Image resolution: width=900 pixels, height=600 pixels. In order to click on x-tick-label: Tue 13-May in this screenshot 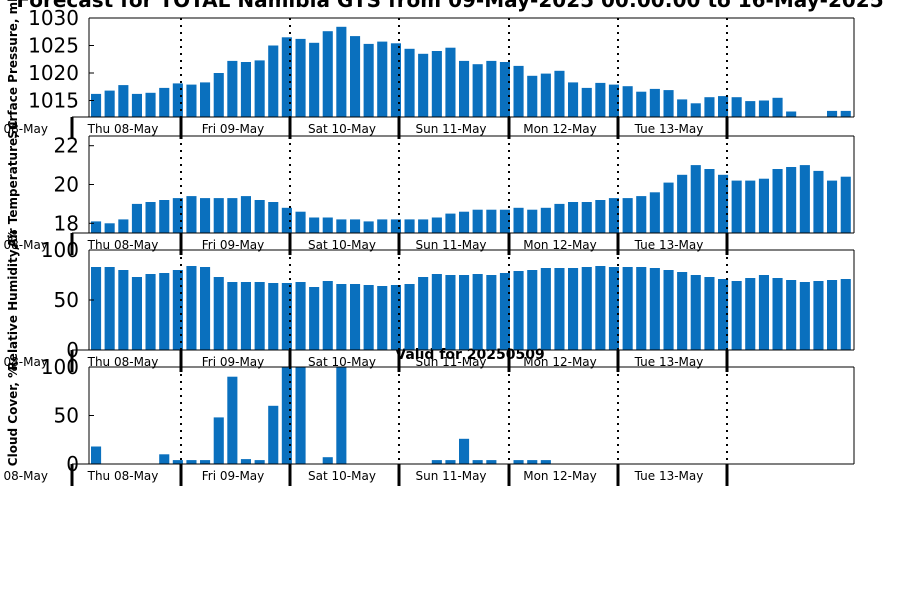, I will do `click(669, 476)`.